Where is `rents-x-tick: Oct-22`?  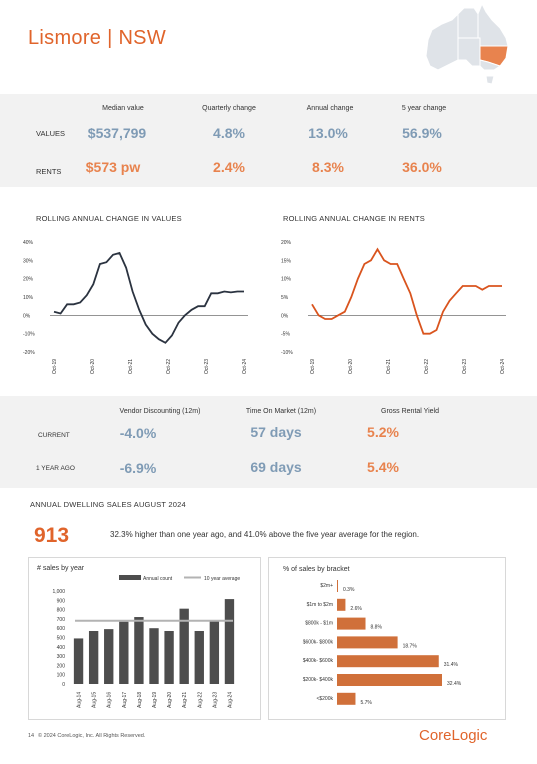 rents-x-tick: Oct-22 is located at coordinates (427, 366).